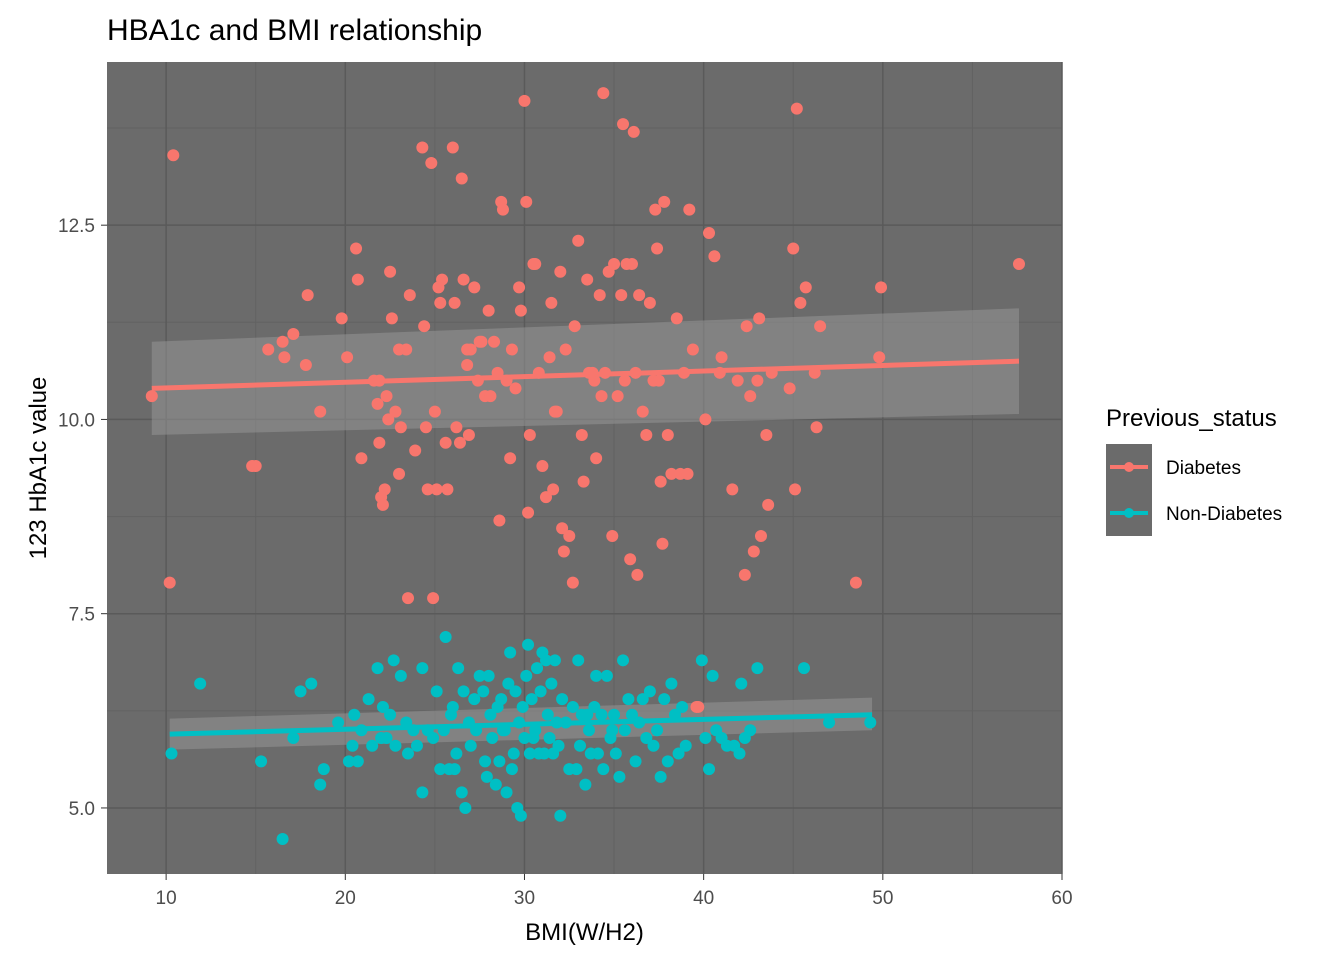 Image resolution: width=1344 pixels, height=965 pixels. What do you see at coordinates (82, 615) in the screenshot?
I see `y-tick-label: 7.5` at bounding box center [82, 615].